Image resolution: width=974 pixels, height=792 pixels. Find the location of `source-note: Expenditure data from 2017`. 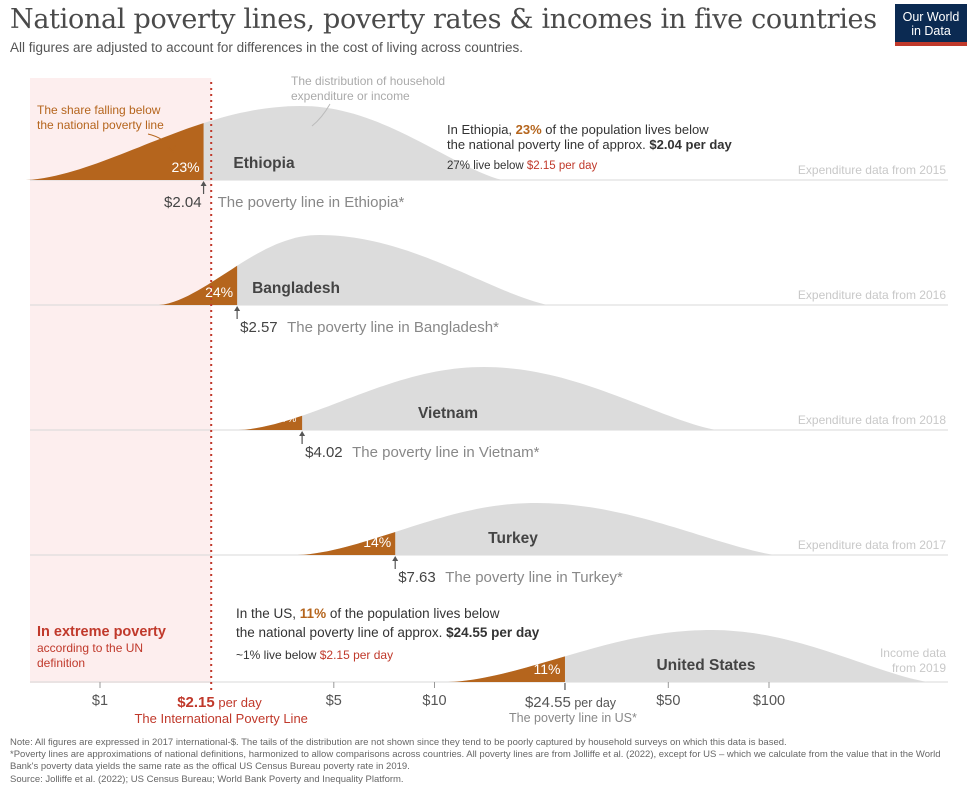

source-note: Expenditure data from 2017 is located at coordinates (872, 545).